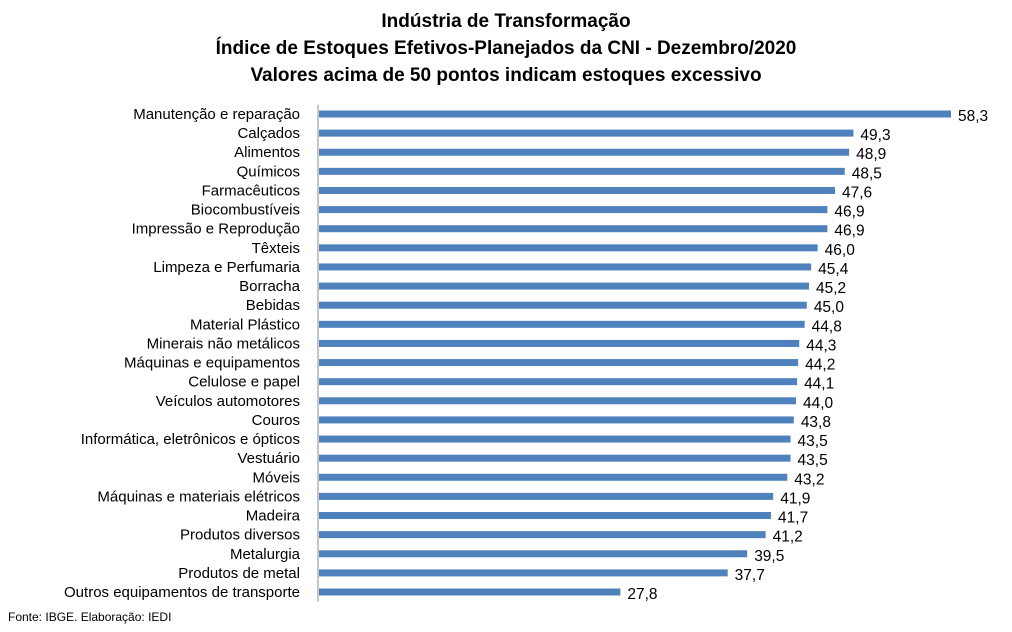  What do you see at coordinates (270, 286) in the screenshot?
I see `category-label: Borracha` at bounding box center [270, 286].